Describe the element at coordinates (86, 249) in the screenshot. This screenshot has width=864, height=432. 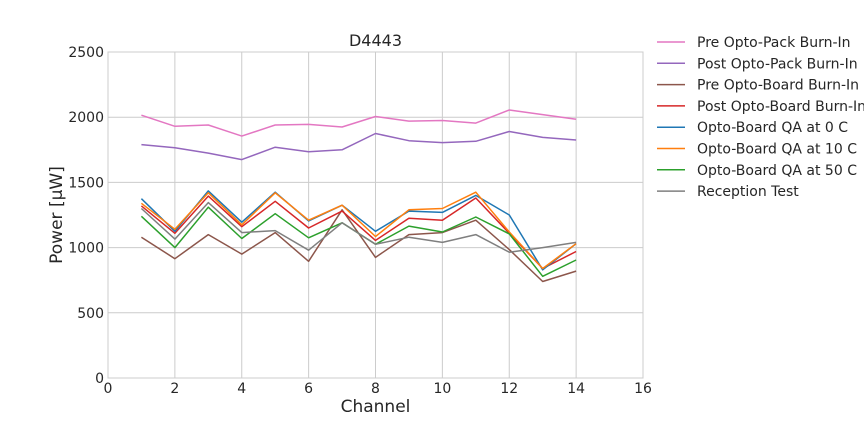
I see `y-tick-label: 1000` at that location.